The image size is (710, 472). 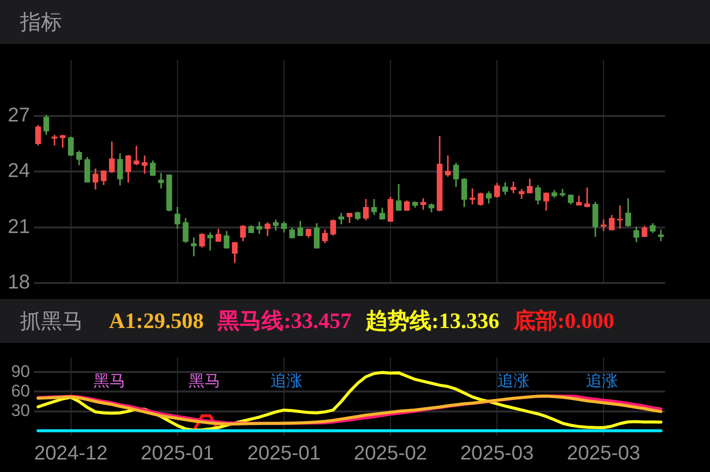 What do you see at coordinates (156, 321) in the screenshot?
I see `text: A1:29.508` at bounding box center [156, 321].